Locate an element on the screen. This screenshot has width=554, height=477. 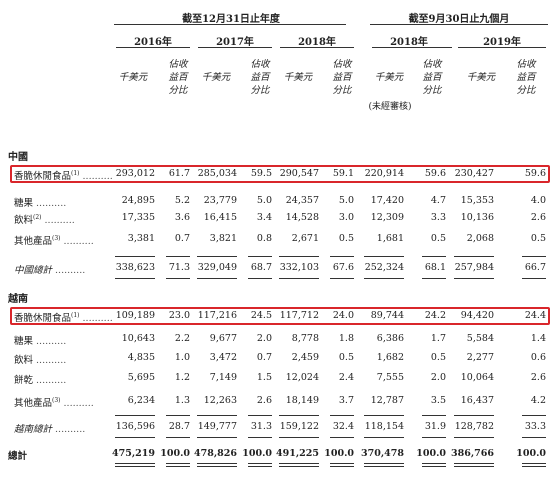
cell-value: 3.0 is located at coordinates (346, 217).